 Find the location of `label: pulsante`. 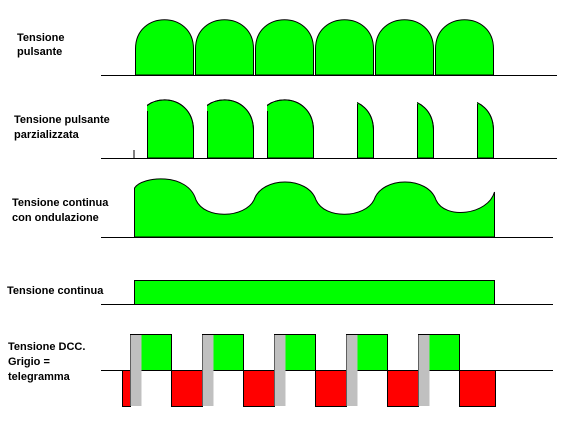

label: pulsante is located at coordinates (39, 52).